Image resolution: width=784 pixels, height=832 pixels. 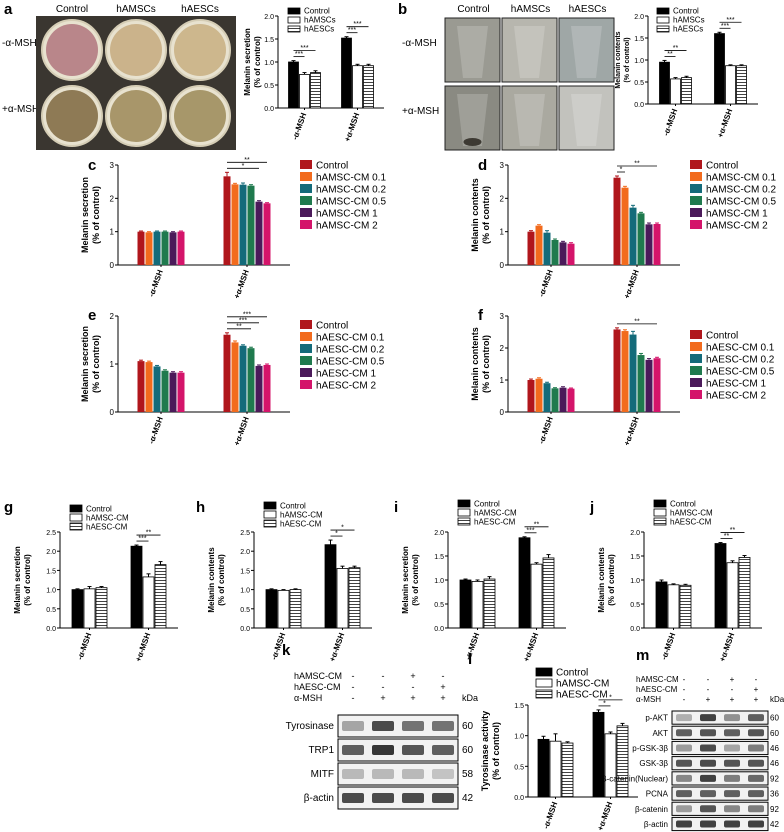 I want to click on y-tick-label: 0.0, so click(x=519, y=798).